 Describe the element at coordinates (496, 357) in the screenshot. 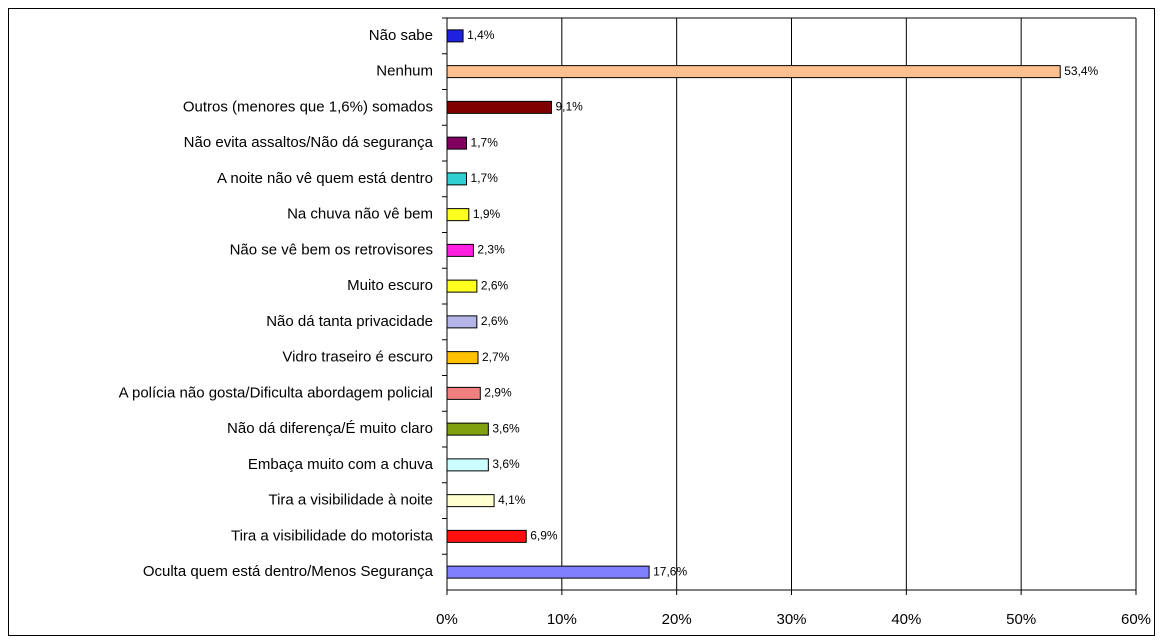

I see `value-label: 2,7%` at that location.